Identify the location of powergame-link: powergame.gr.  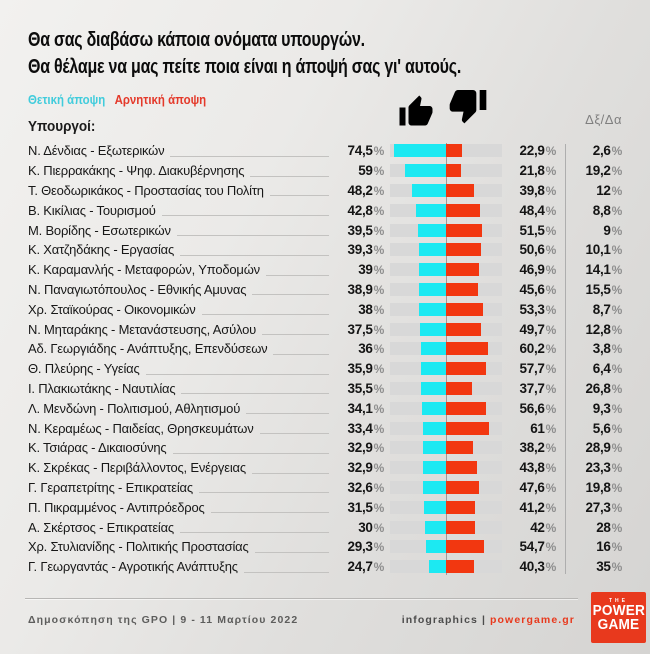
(532, 620).